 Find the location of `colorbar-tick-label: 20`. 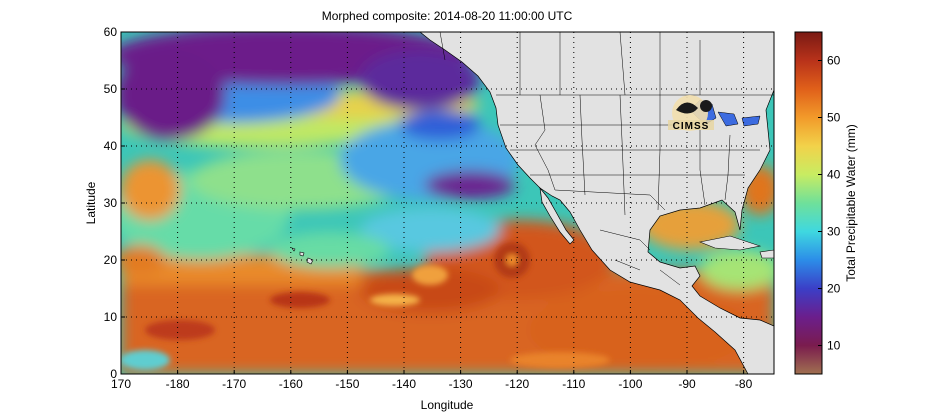

colorbar-tick-label: 20 is located at coordinates (834, 289).